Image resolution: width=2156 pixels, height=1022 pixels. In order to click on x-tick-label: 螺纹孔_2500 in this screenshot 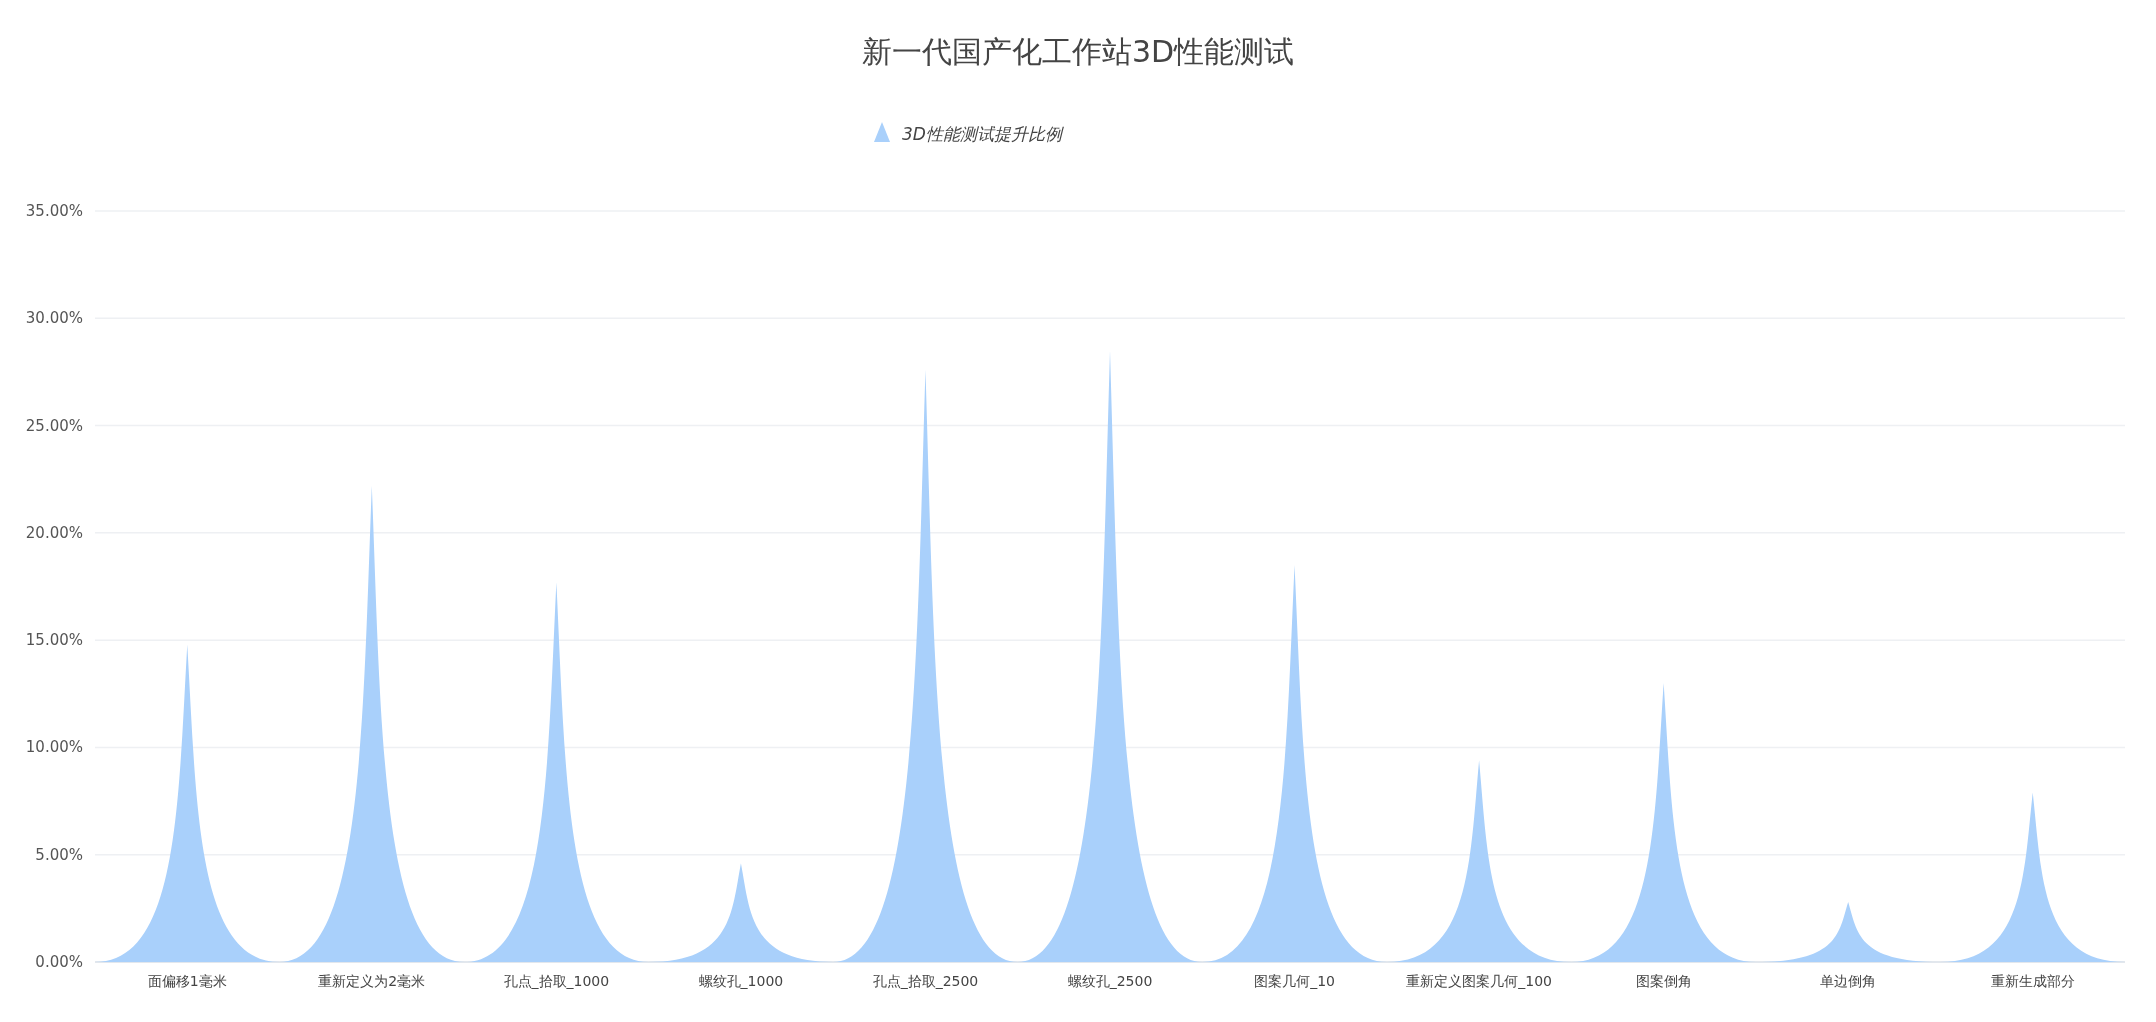, I will do `click(1110, 981)`.